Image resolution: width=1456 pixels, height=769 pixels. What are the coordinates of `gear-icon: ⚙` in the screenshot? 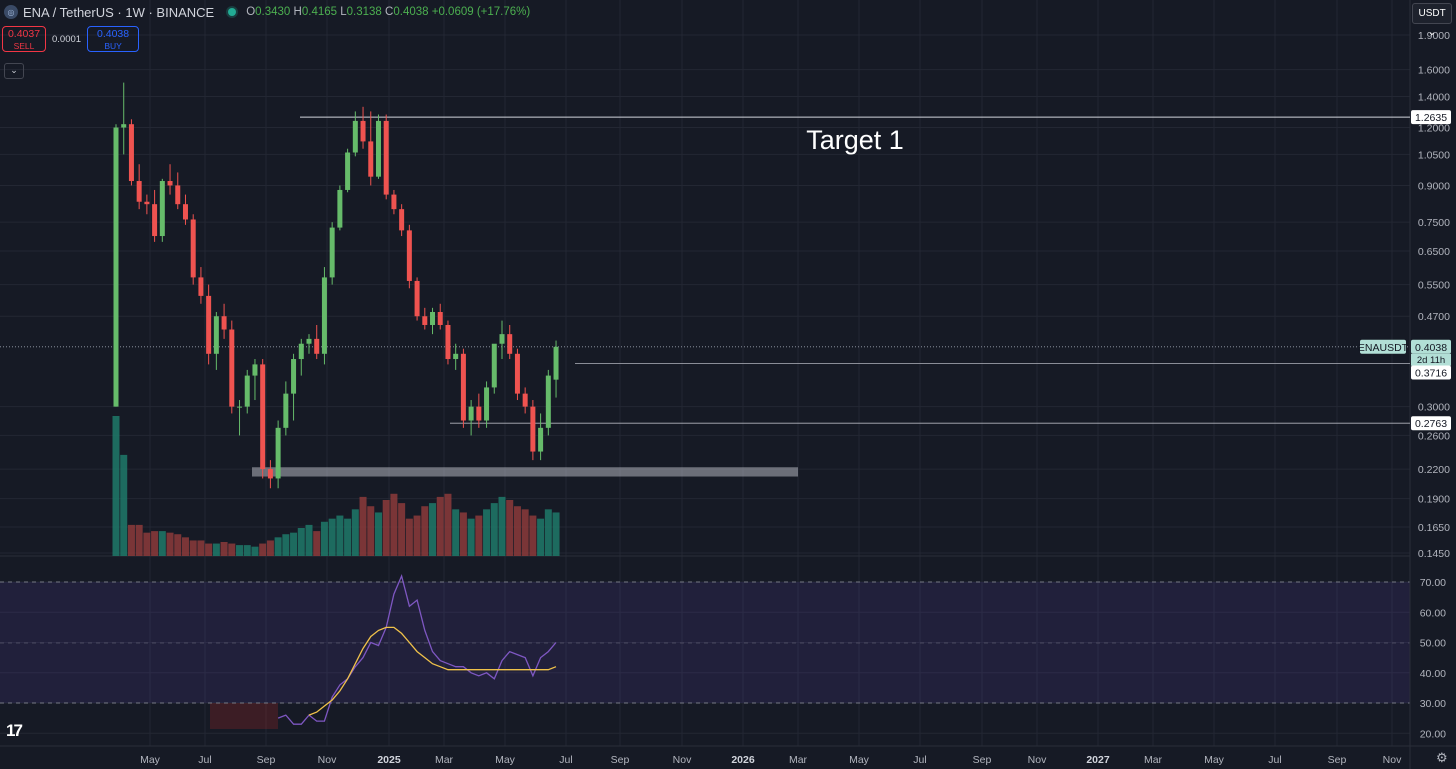 It's located at (1442, 757).